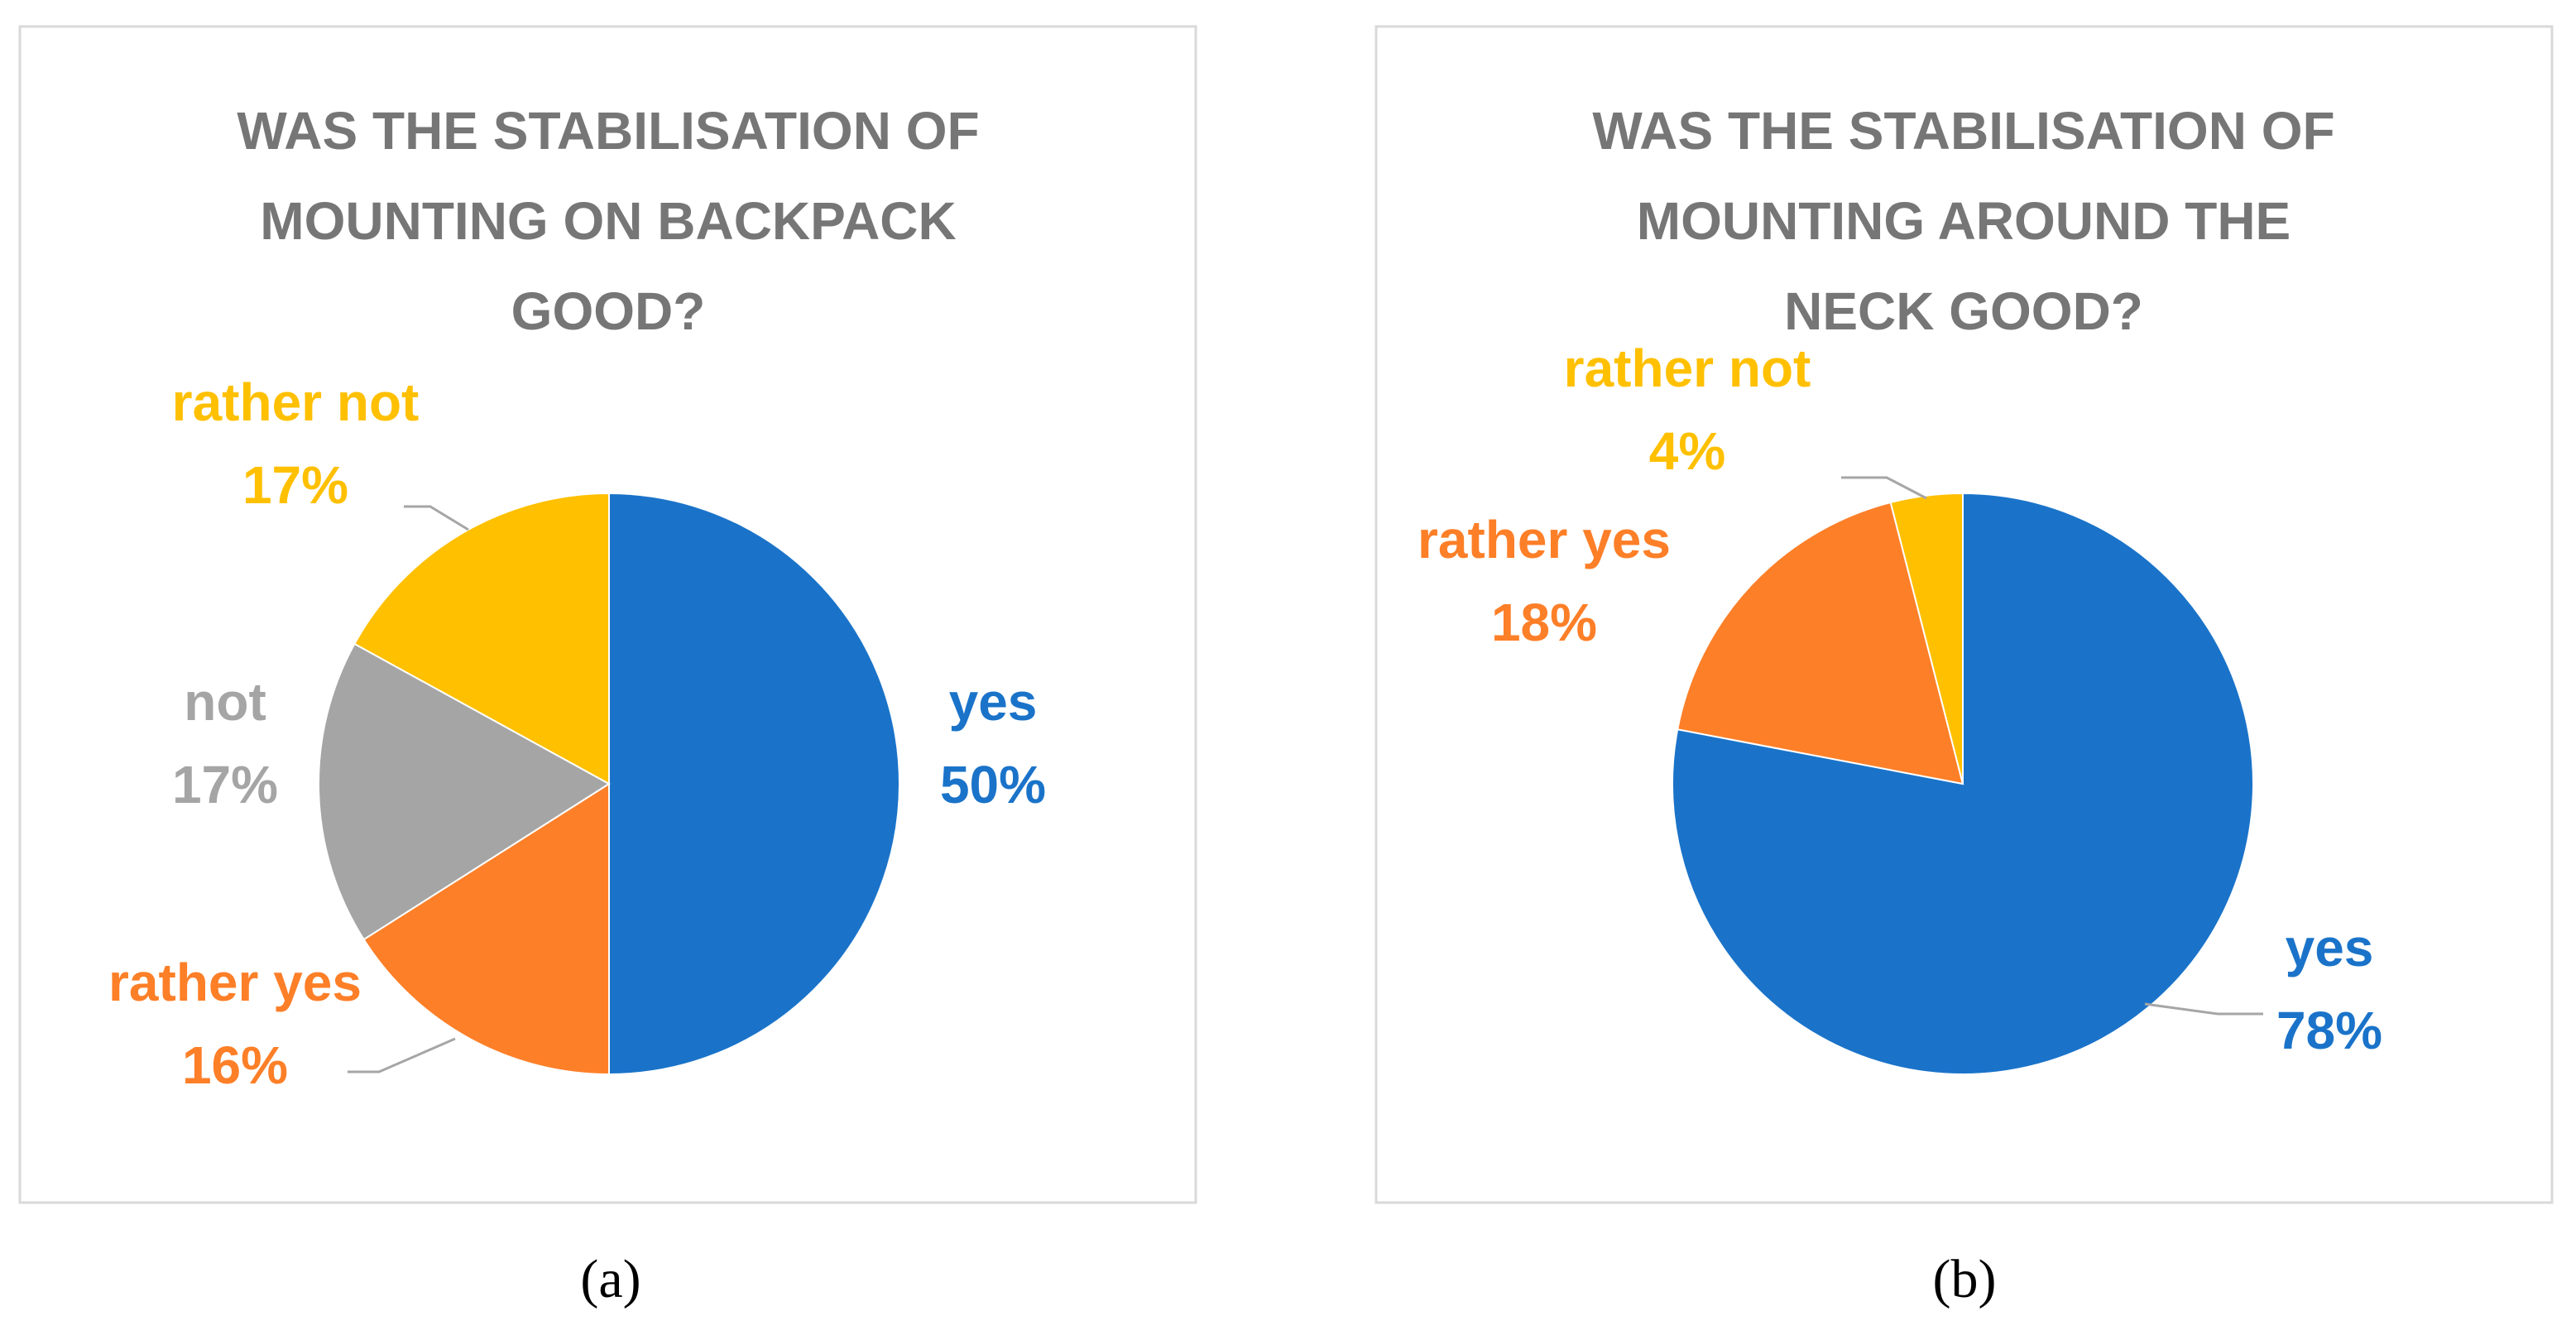  I want to click on slice-value-label: 50%, so click(993, 784).